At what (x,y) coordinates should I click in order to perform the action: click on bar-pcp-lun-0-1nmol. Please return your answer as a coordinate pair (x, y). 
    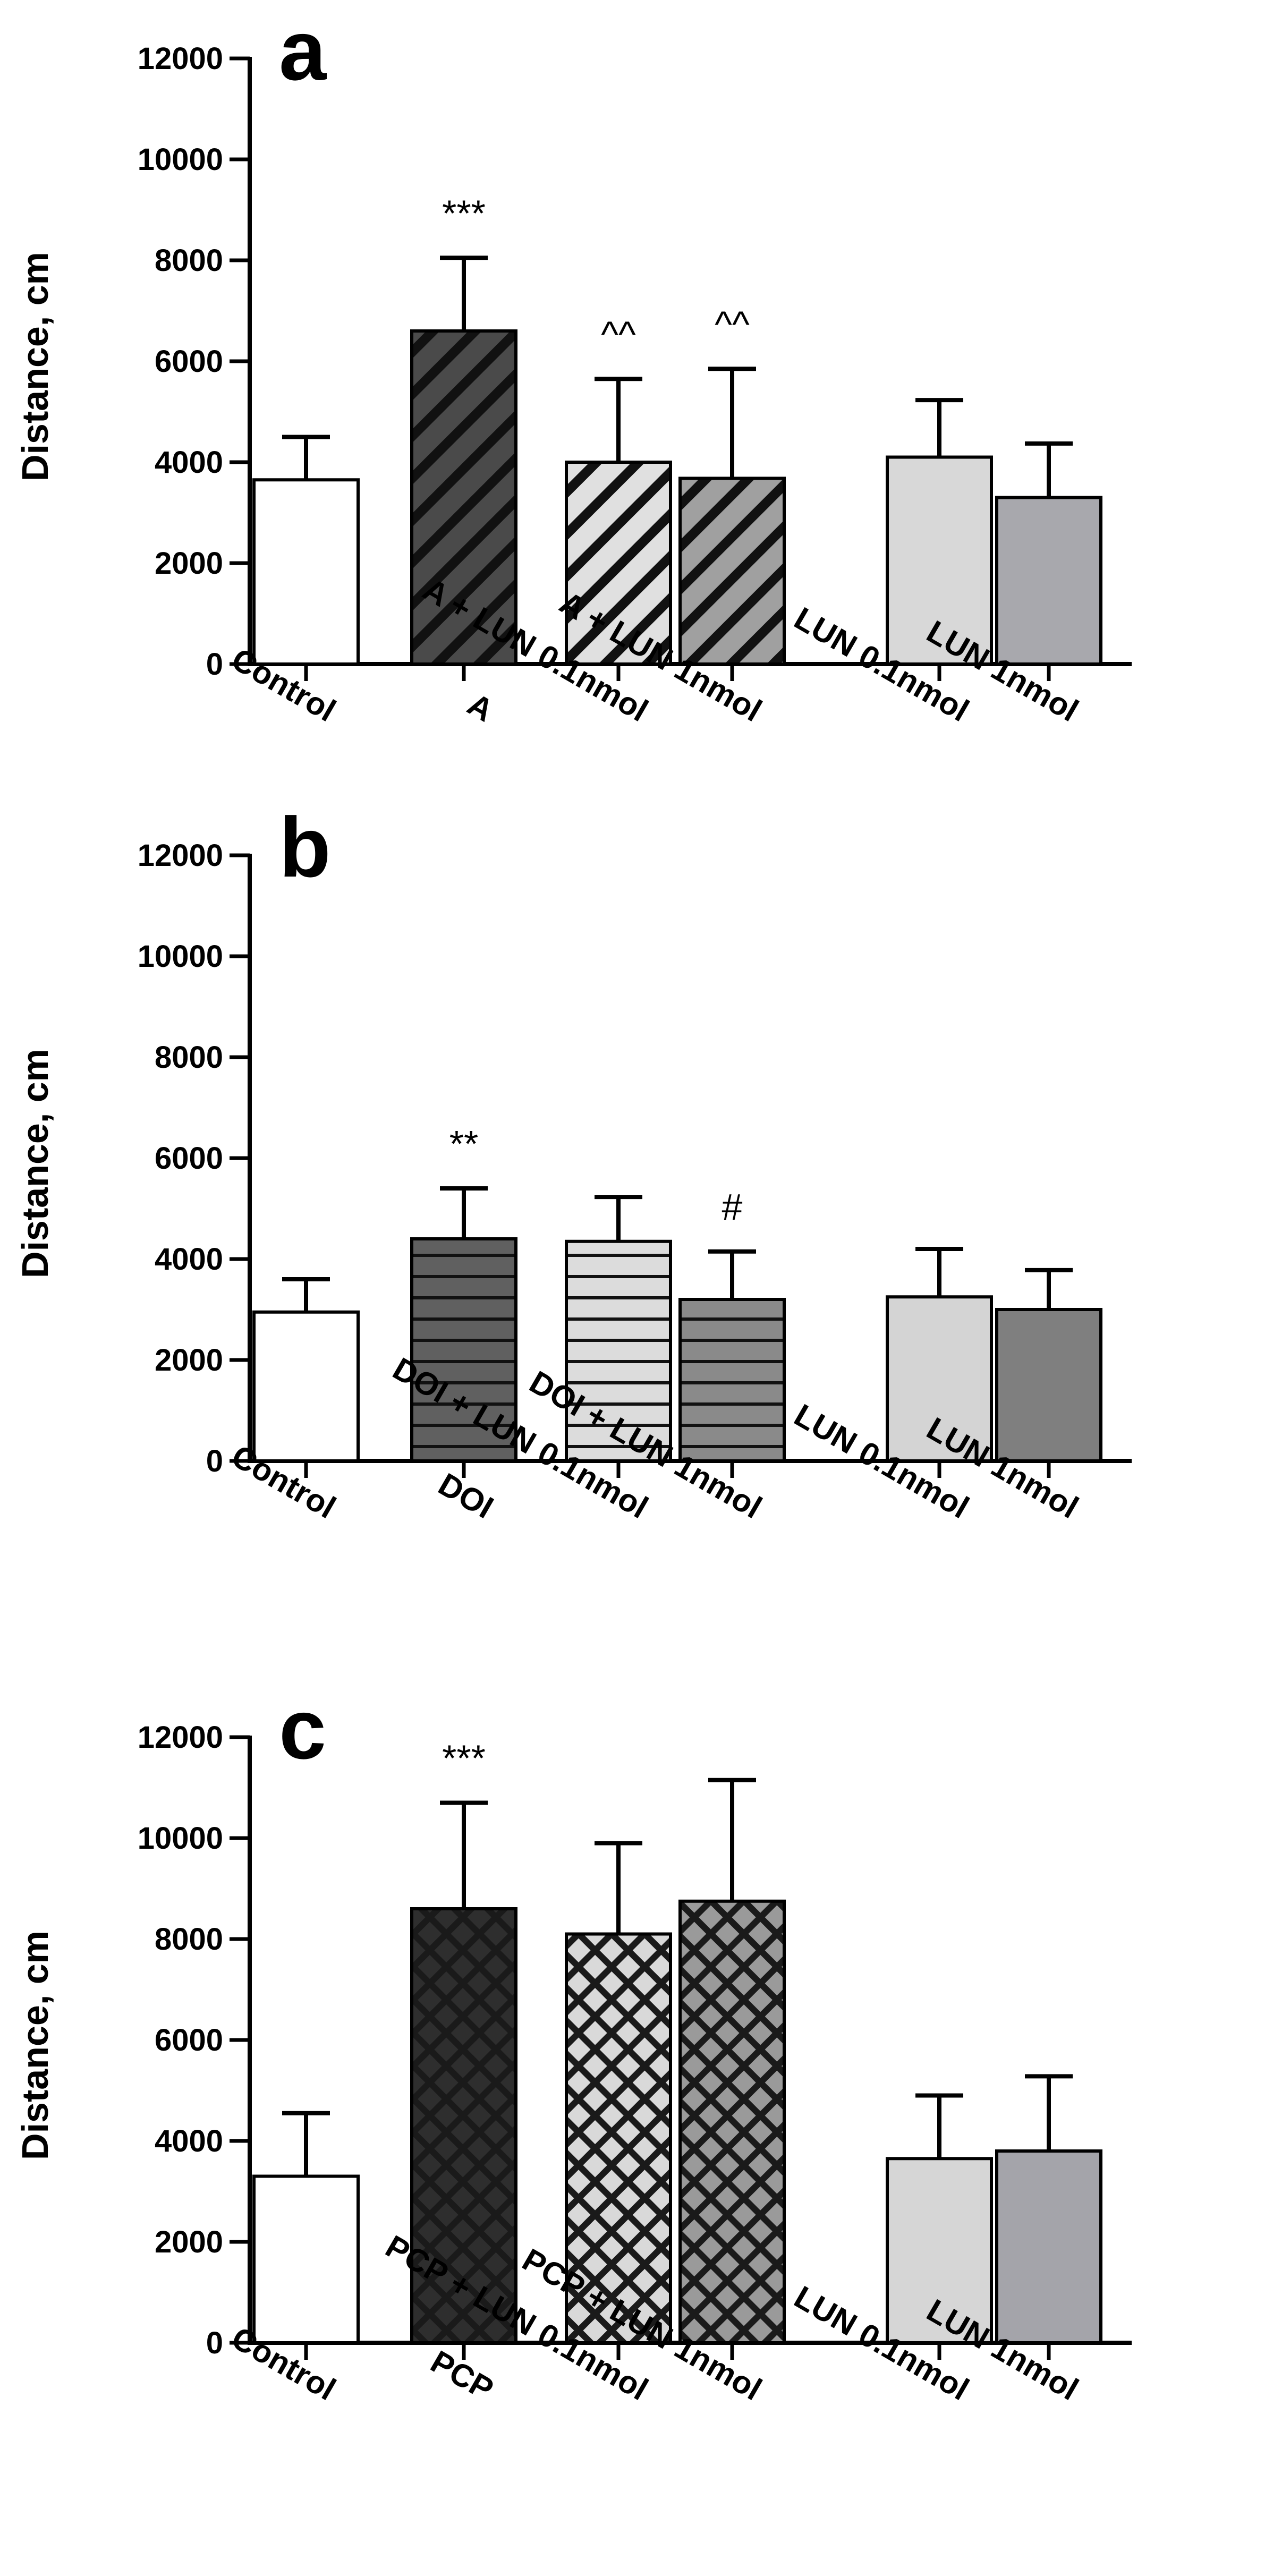
    Looking at the image, I should click on (618, 2138).